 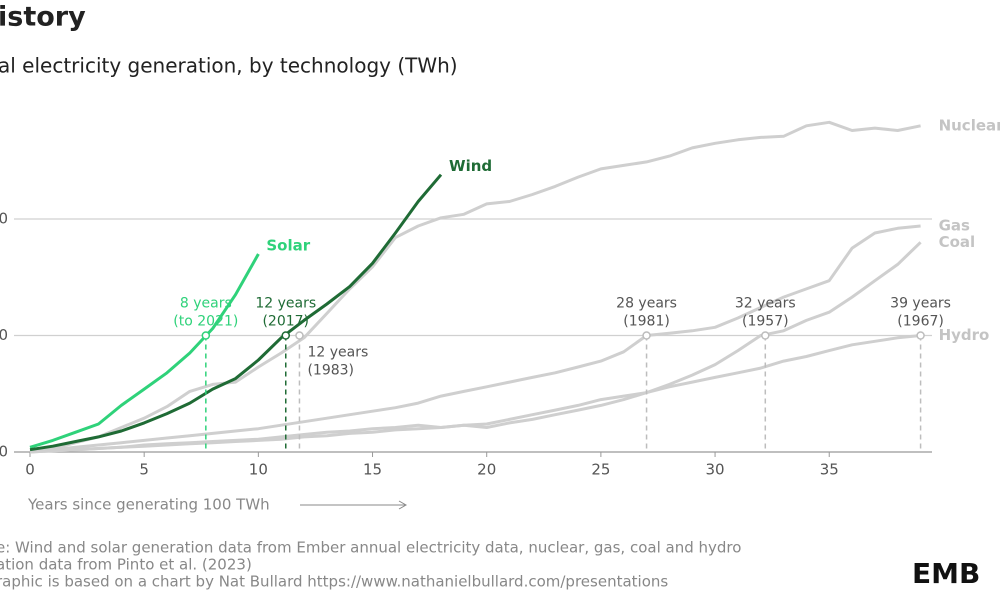 I want to click on axis-arrow-head, so click(x=403, y=505).